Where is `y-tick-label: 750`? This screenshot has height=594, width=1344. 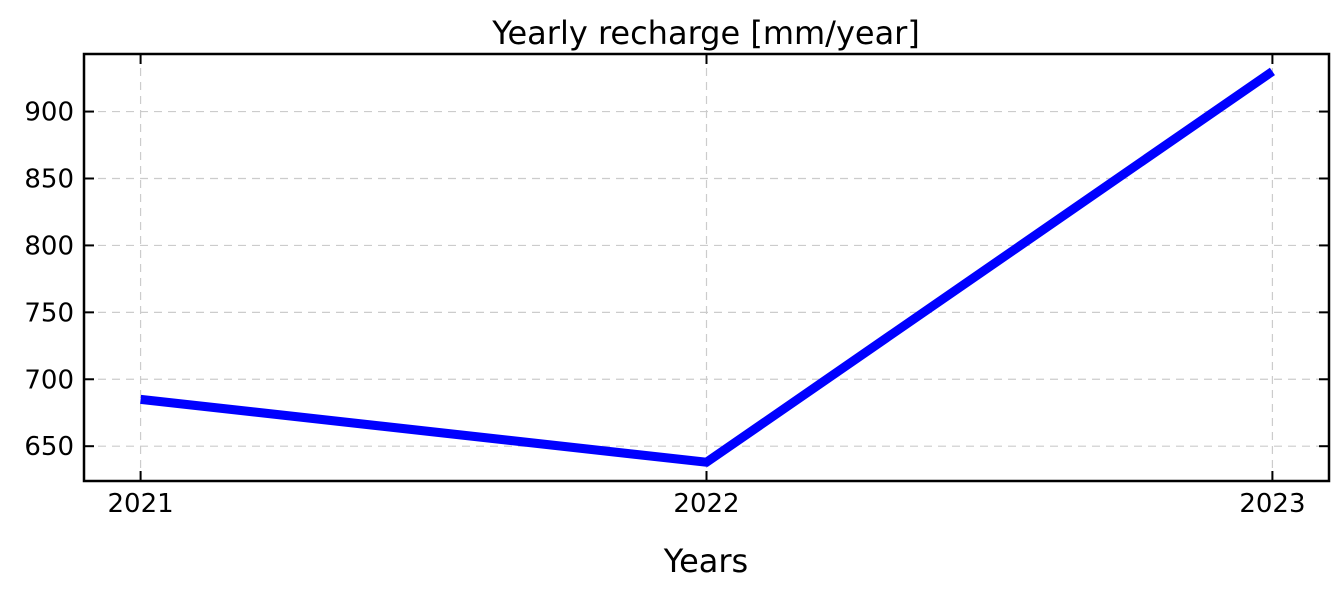
y-tick-label: 750 is located at coordinates (49, 313).